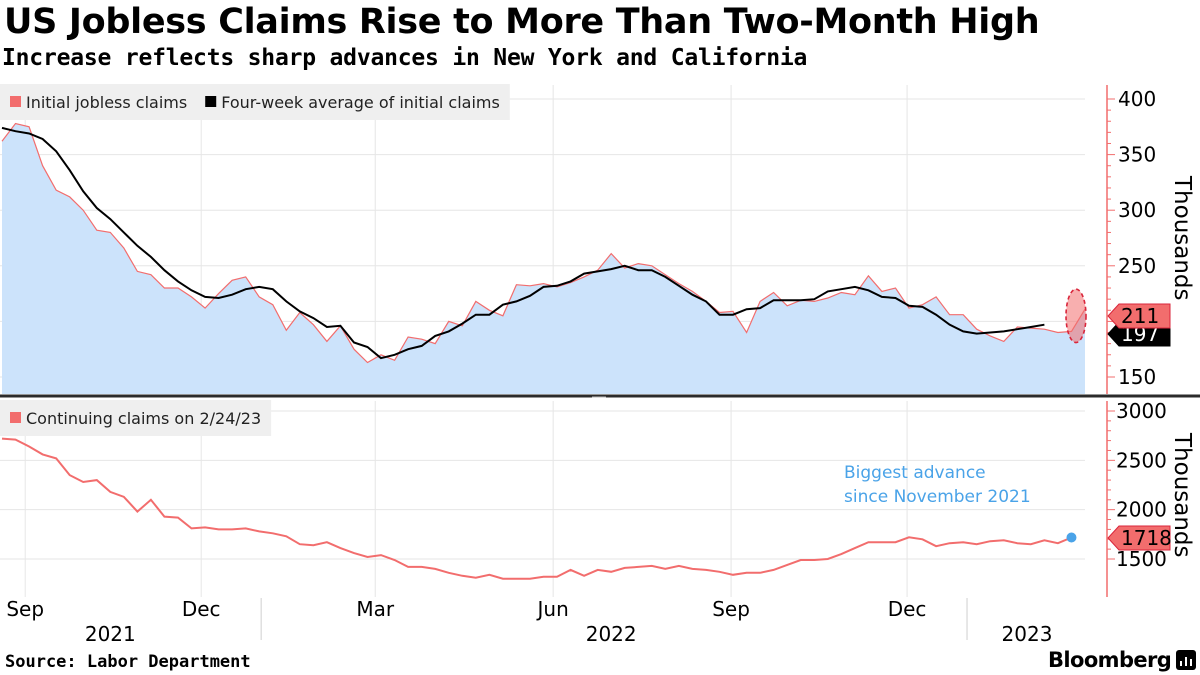 This screenshot has width=1200, height=675. I want to click on biggest-advance-annotation: Biggest advance, so click(915, 473).